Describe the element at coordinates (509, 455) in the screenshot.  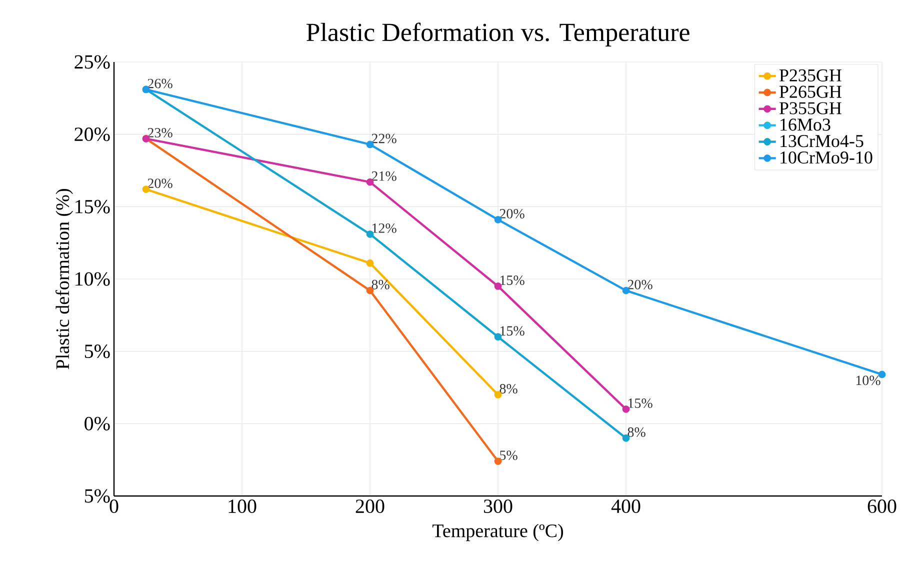
I see `annotation: 5%` at that location.